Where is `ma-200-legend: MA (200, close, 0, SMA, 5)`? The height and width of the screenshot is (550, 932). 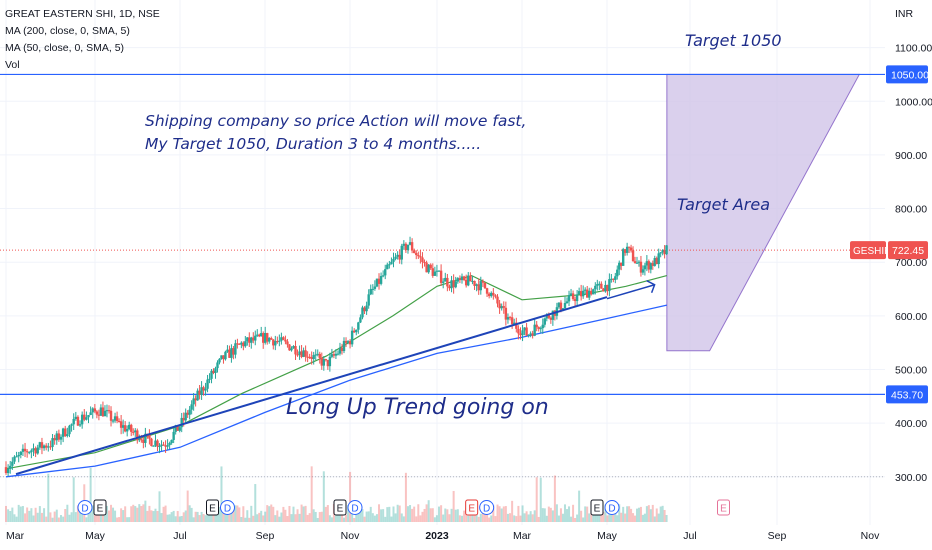 ma-200-legend: MA (200, close, 0, SMA, 5) is located at coordinates (67, 31).